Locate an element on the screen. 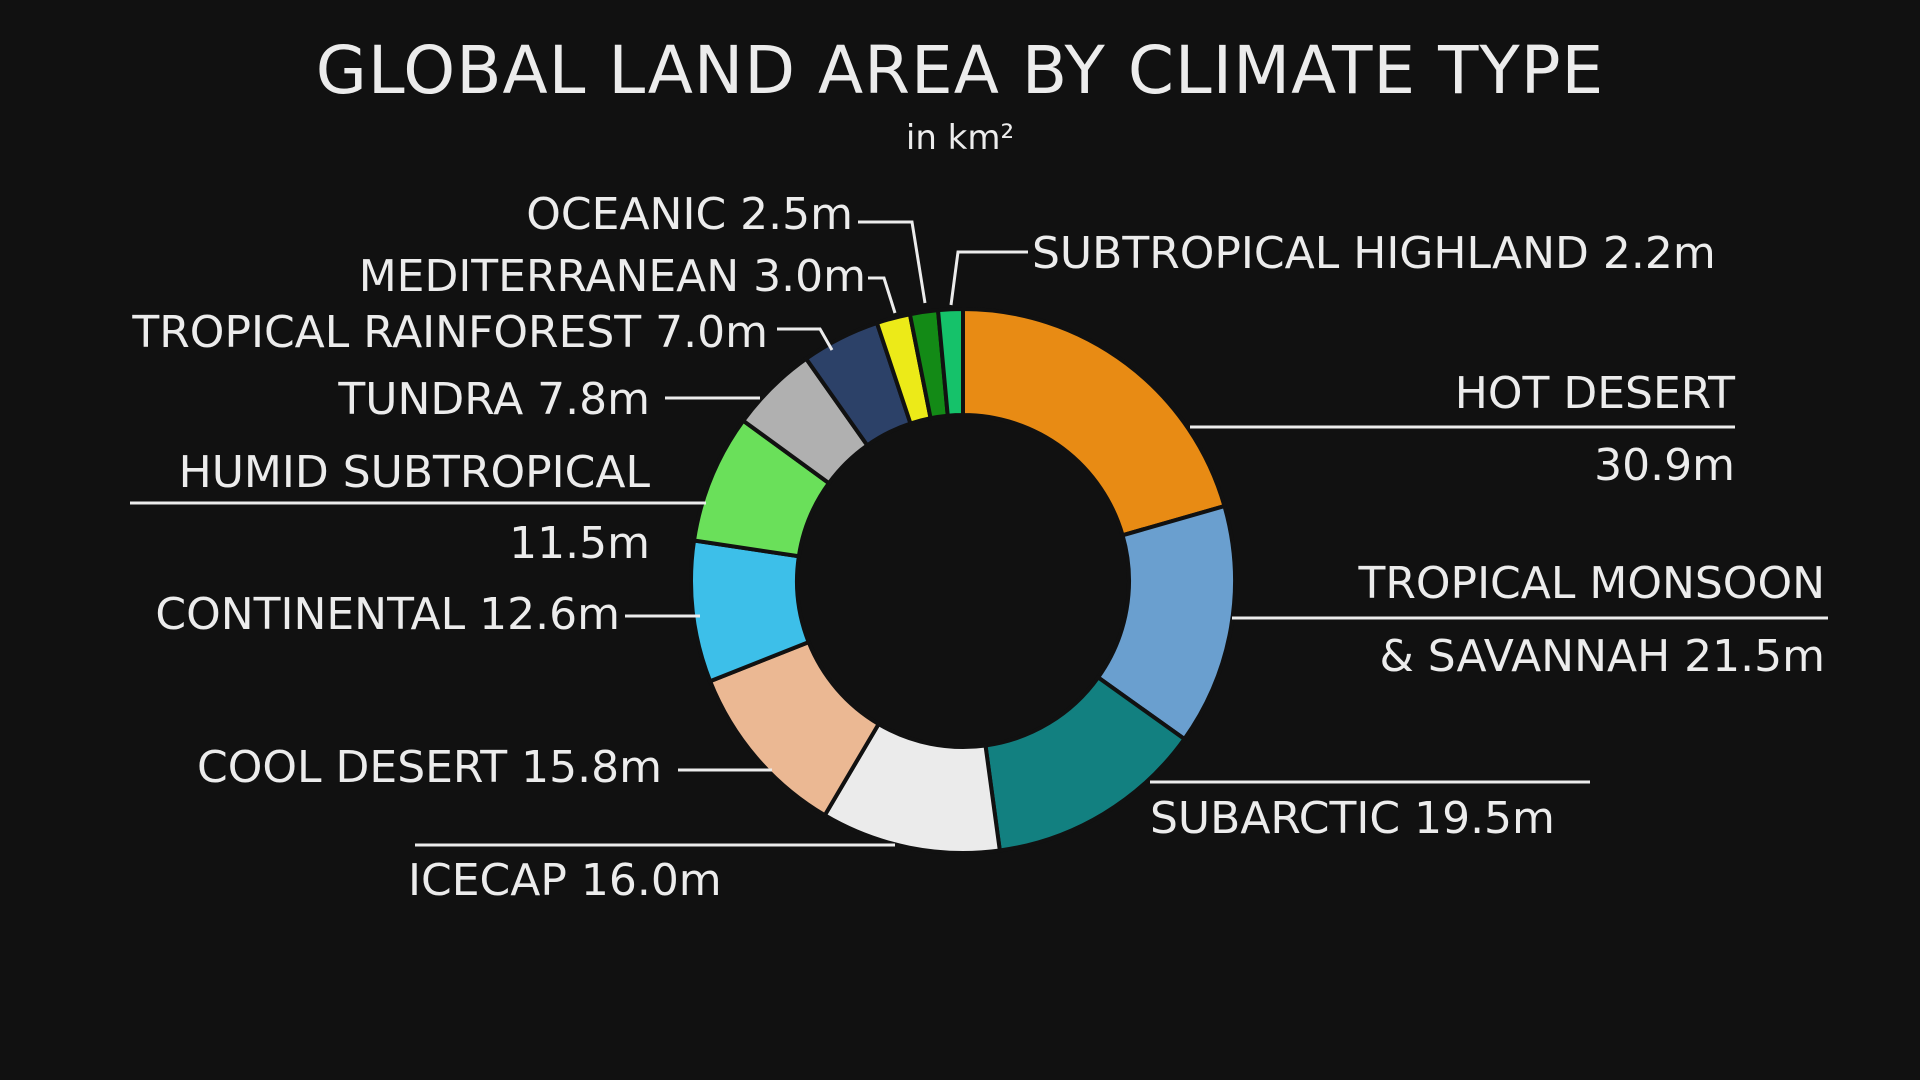  slice-hot-desert is located at coordinates (1094, 422).